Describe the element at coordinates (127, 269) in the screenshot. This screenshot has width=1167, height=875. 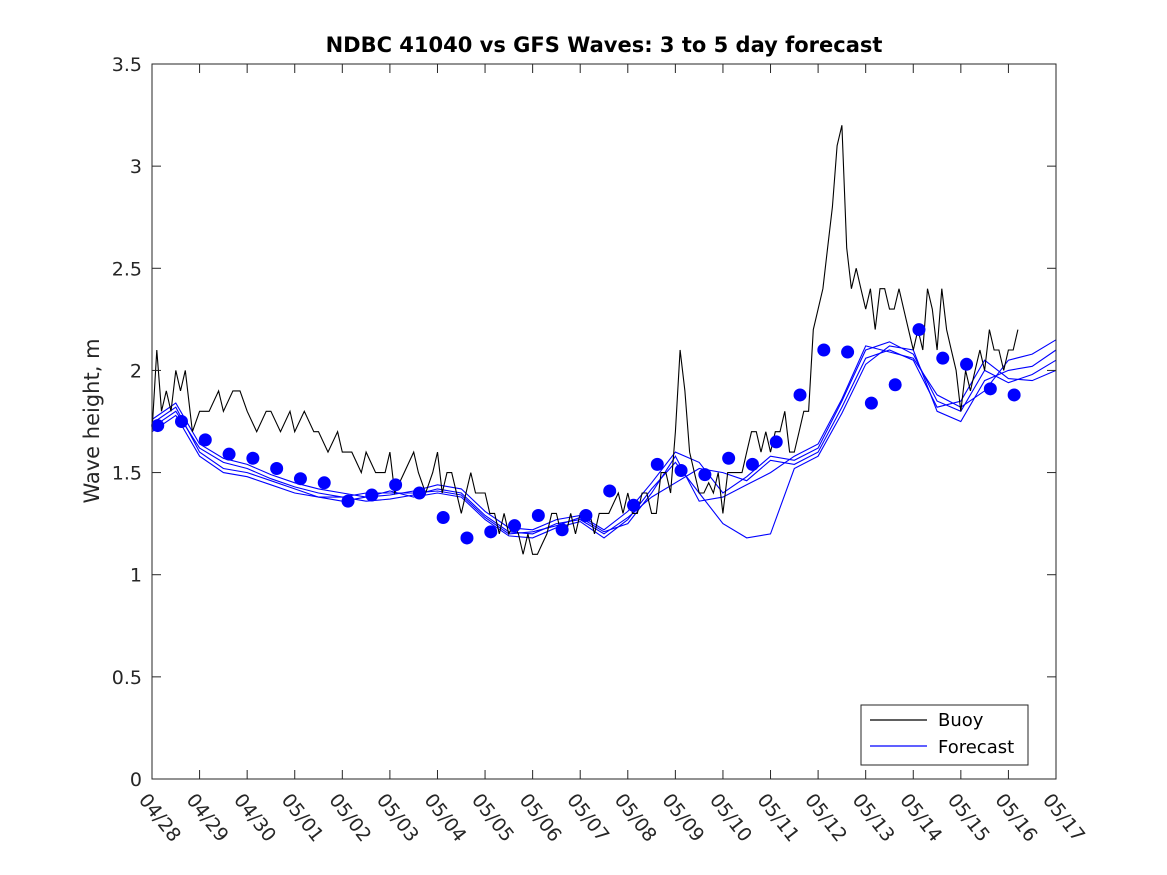
I see `y-tick-label: 2.5` at that location.